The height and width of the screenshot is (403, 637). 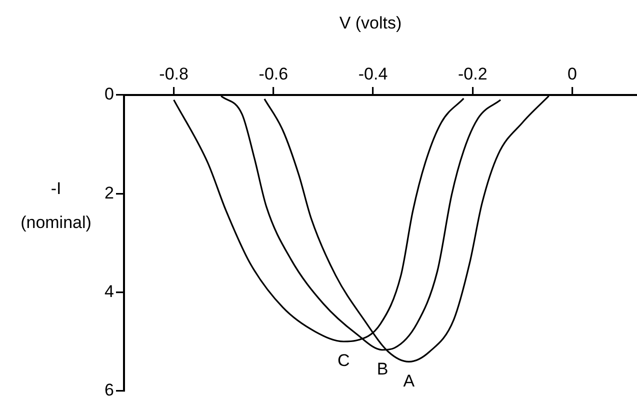 What do you see at coordinates (109, 390) in the screenshot?
I see `y-tick-label: 6` at bounding box center [109, 390].